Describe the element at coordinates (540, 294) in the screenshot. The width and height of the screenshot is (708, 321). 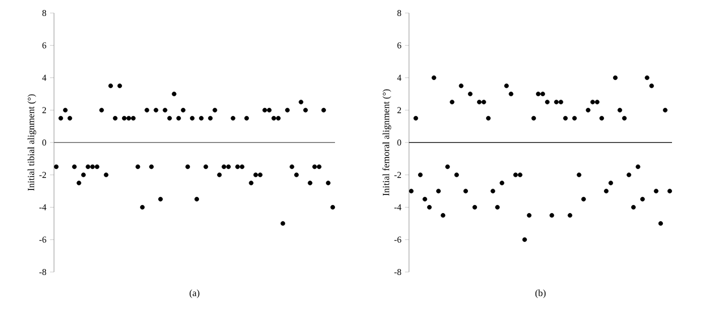
I see `x-axis-title: (b)` at that location.